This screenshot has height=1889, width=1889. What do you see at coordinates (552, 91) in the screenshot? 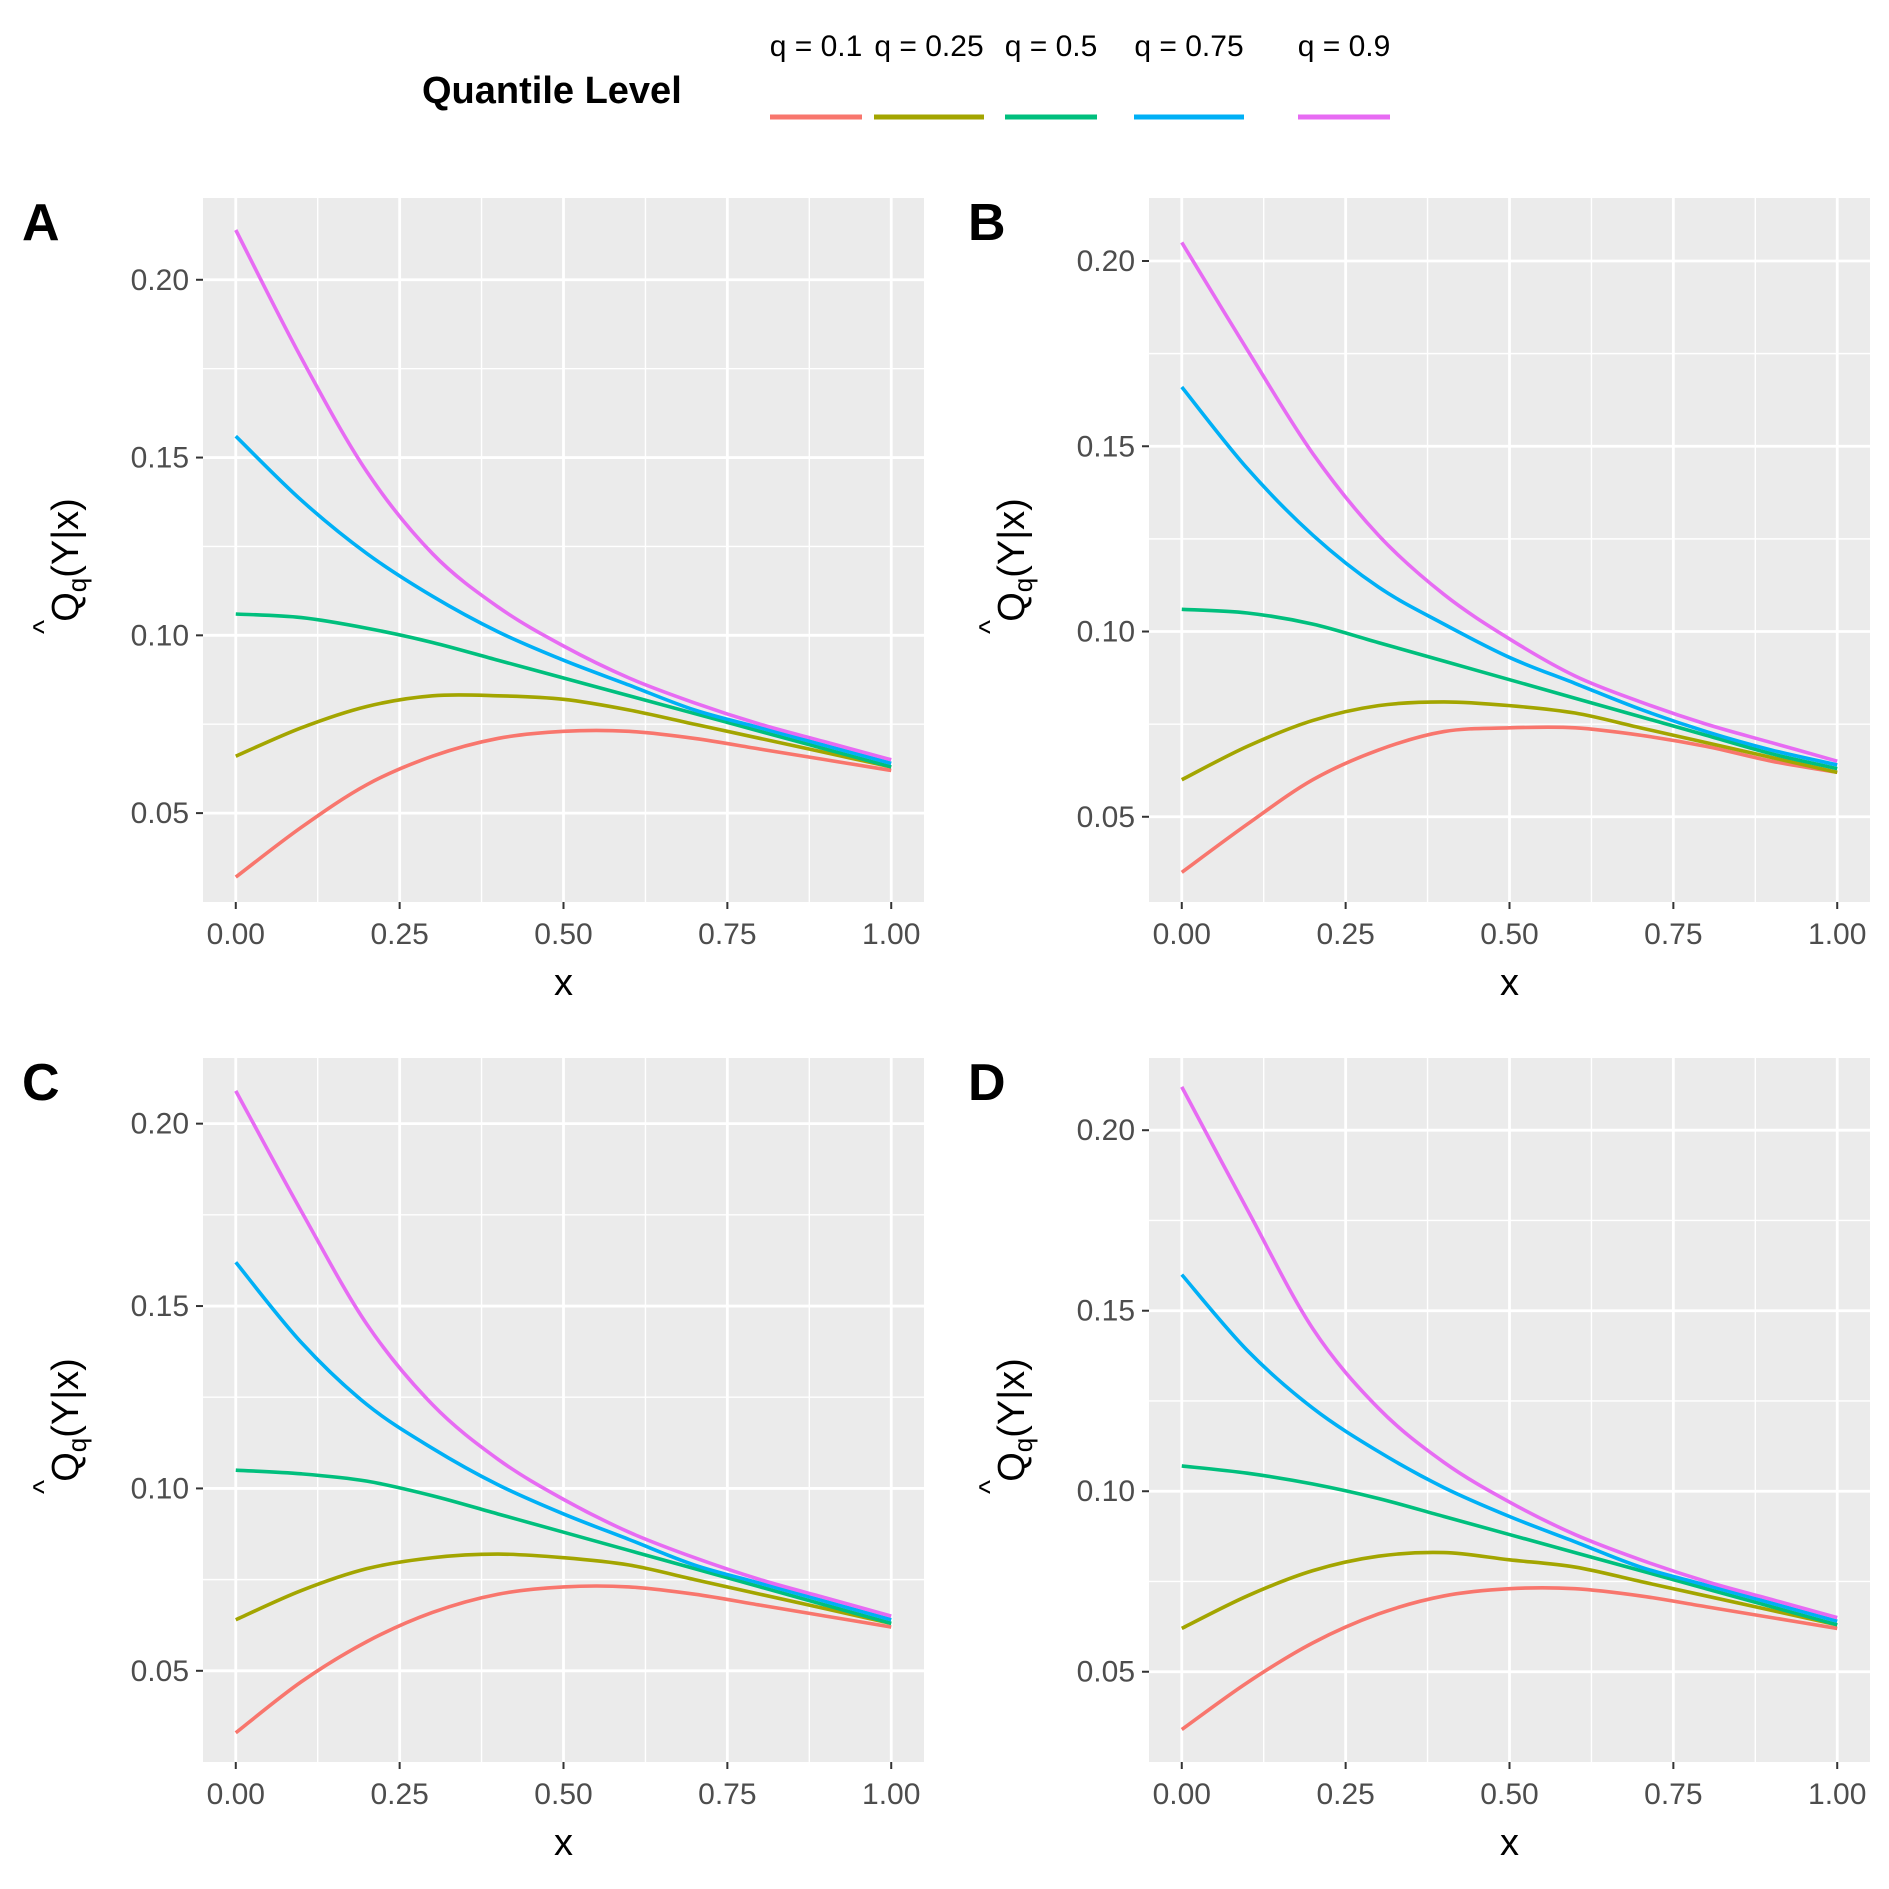
I see `legend-title: Quantile Level` at bounding box center [552, 91].